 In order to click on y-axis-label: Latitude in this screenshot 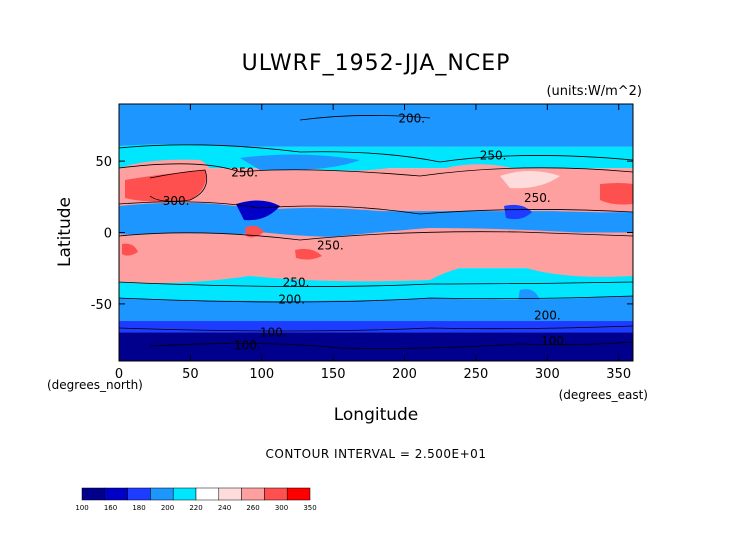, I will do `click(65, 232)`.